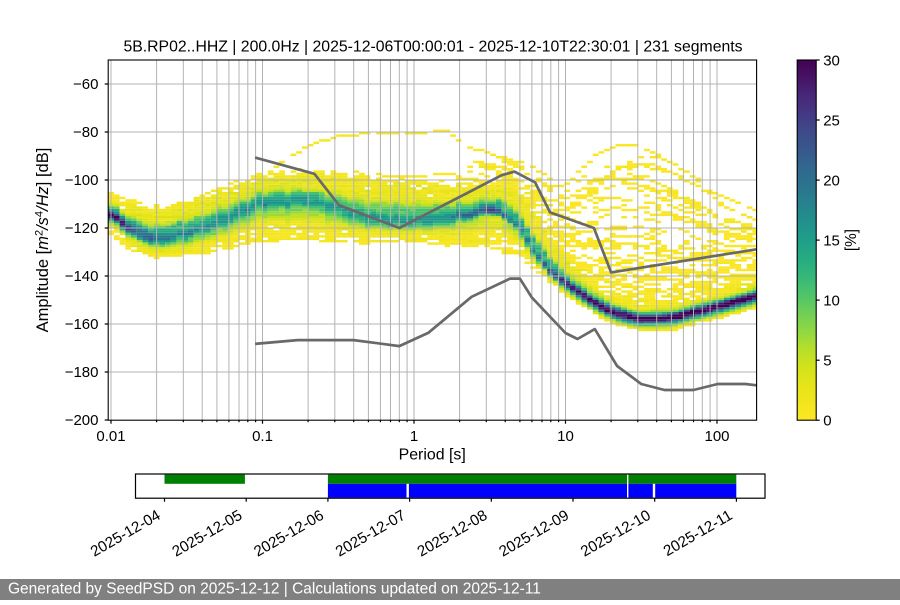 Image resolution: width=900 pixels, height=605 pixels. Describe the element at coordinates (831, 181) in the screenshot. I see `svg-text: 20` at that location.